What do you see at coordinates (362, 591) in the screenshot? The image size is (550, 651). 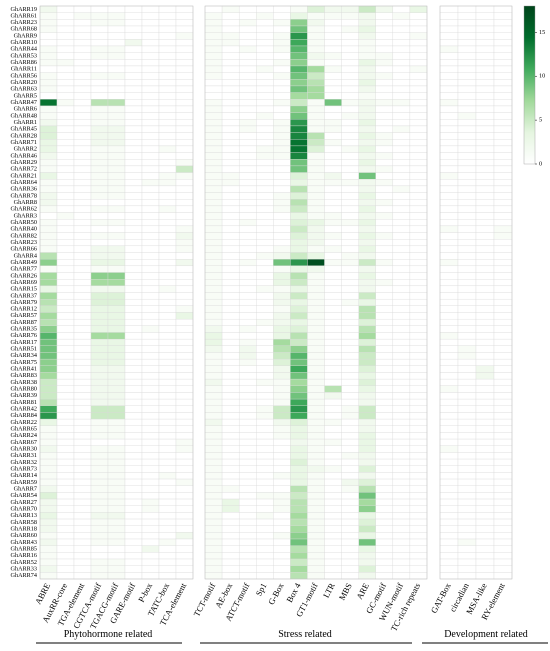 I see `column-label: ARE` at bounding box center [362, 591].